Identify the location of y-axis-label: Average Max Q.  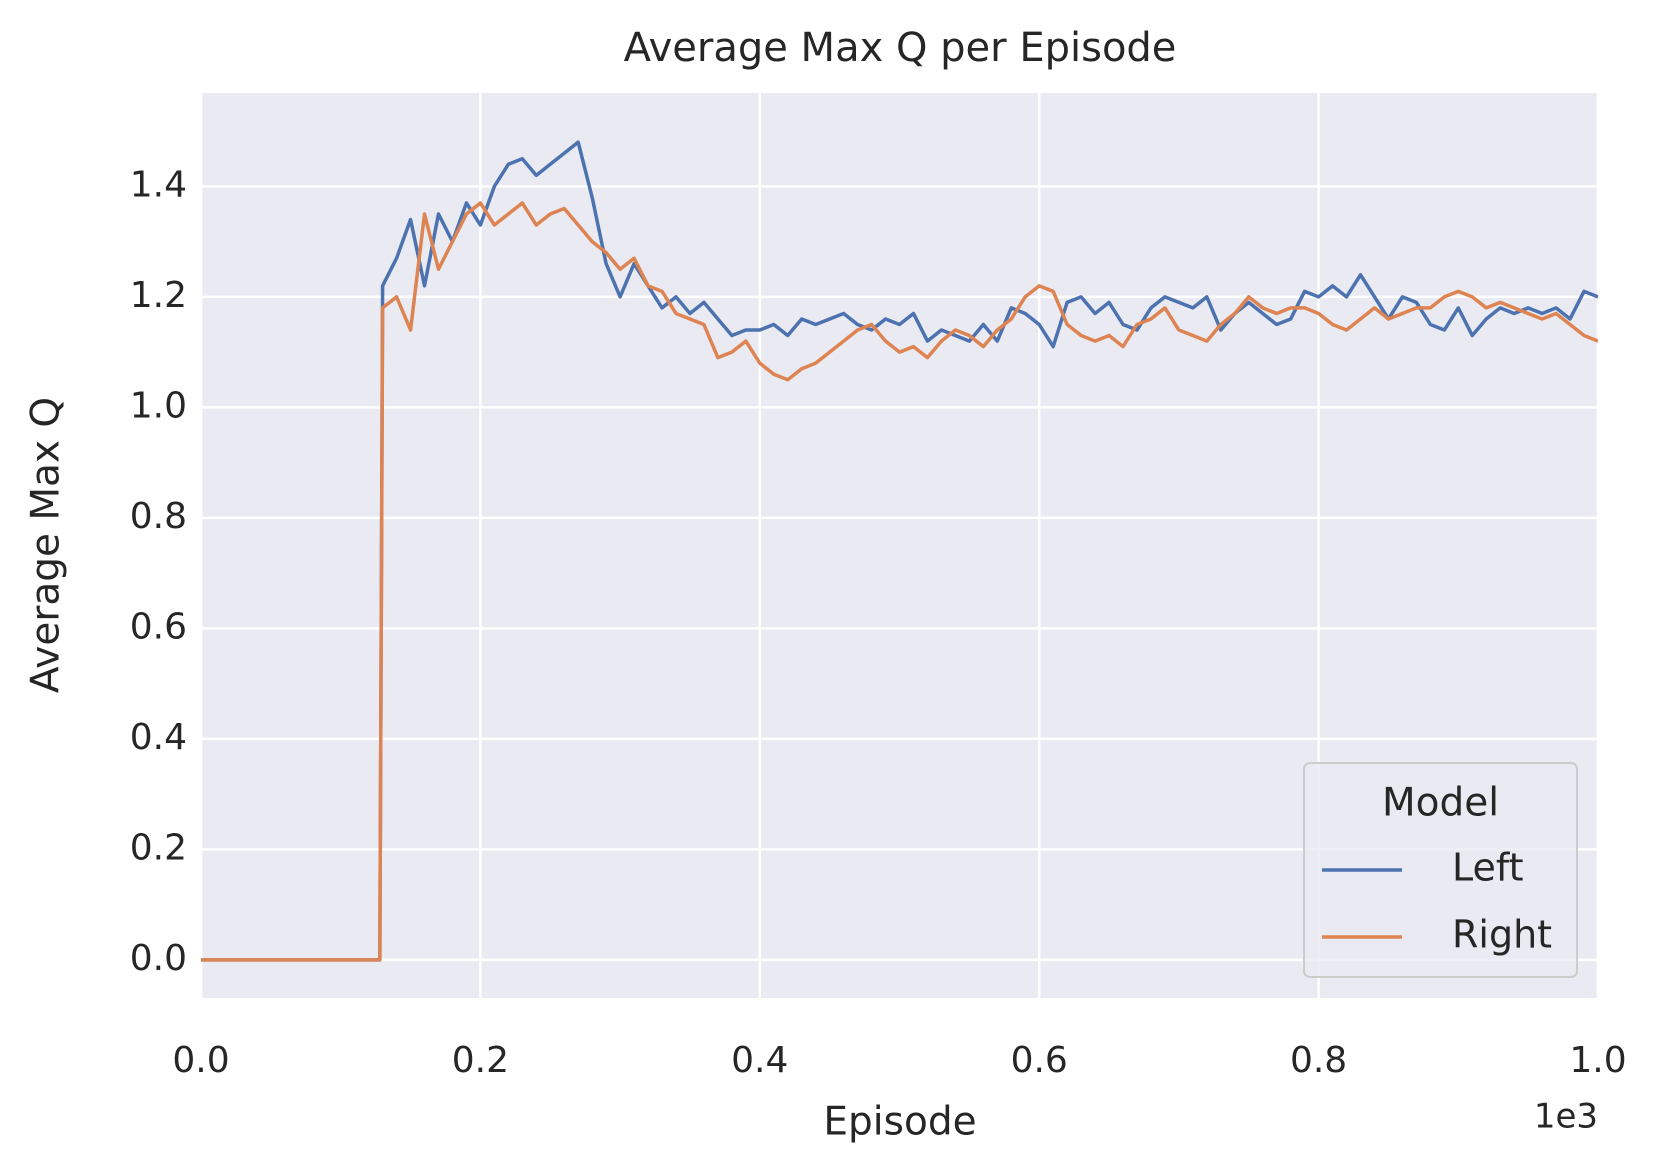
(46, 545).